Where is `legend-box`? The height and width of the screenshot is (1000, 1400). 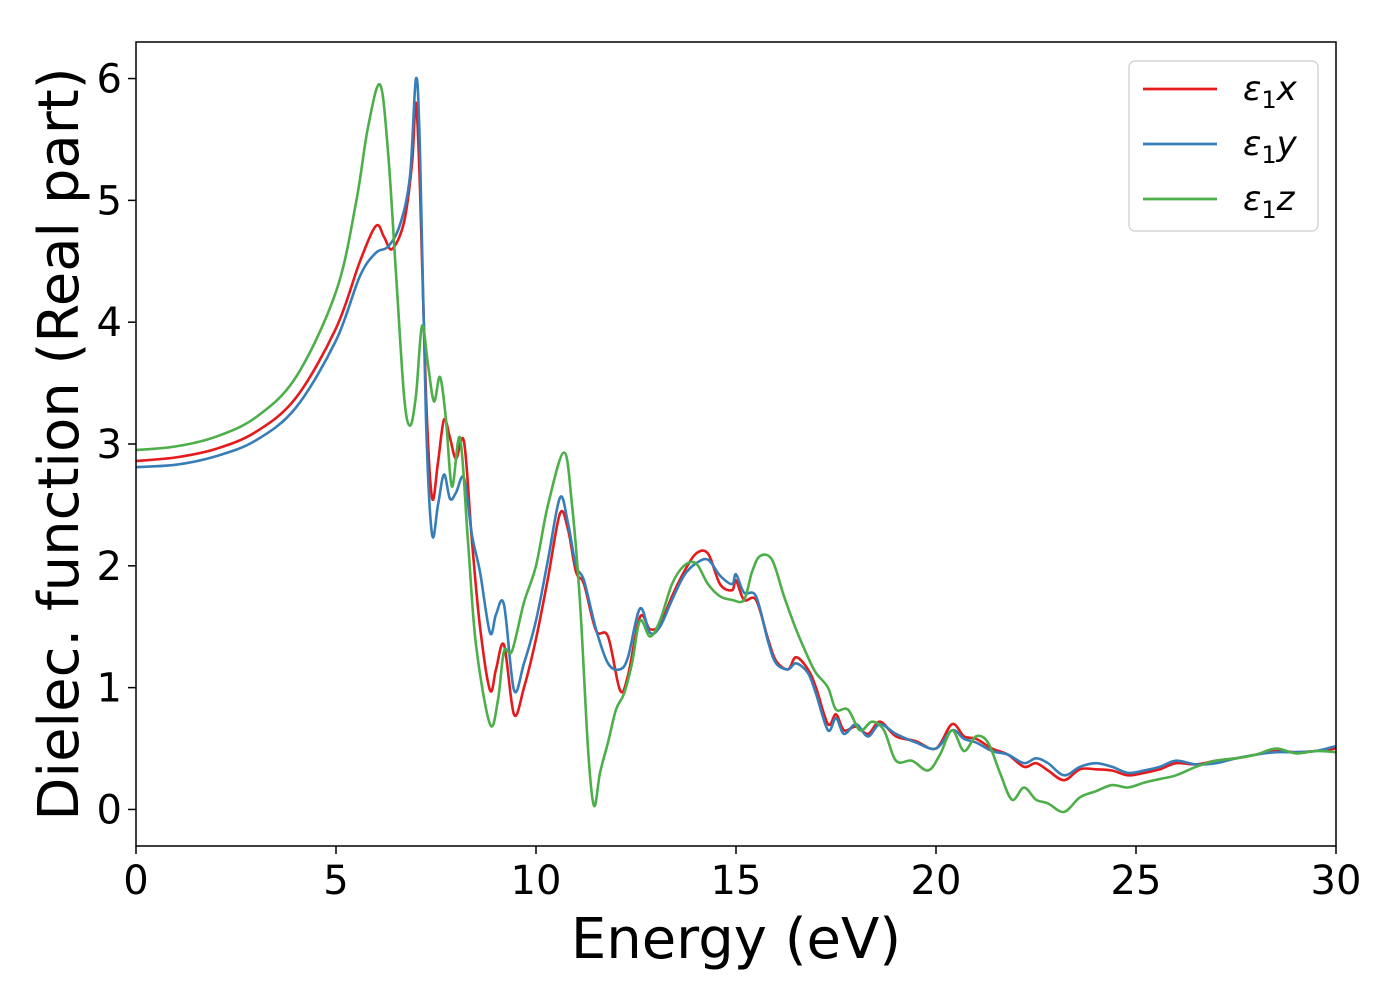 legend-box is located at coordinates (1223, 146).